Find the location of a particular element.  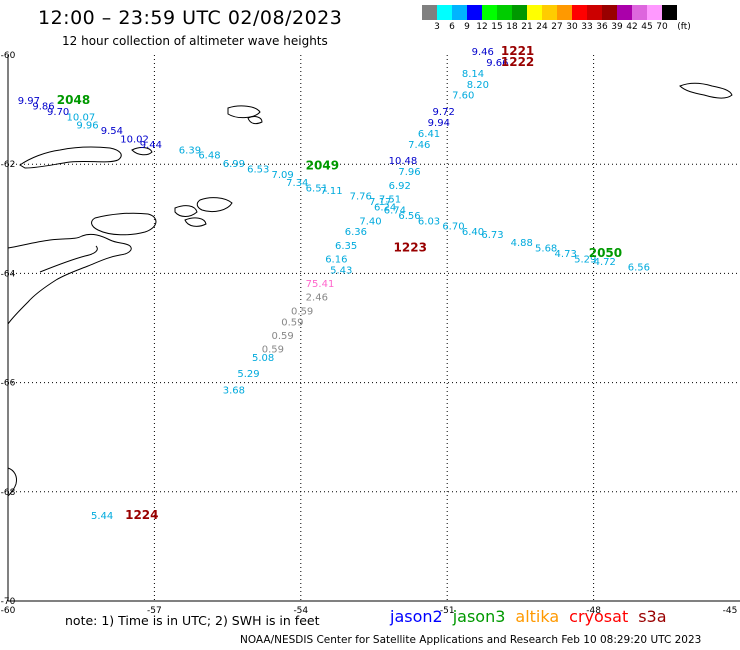

lat-label: -60 is located at coordinates (8, 56).